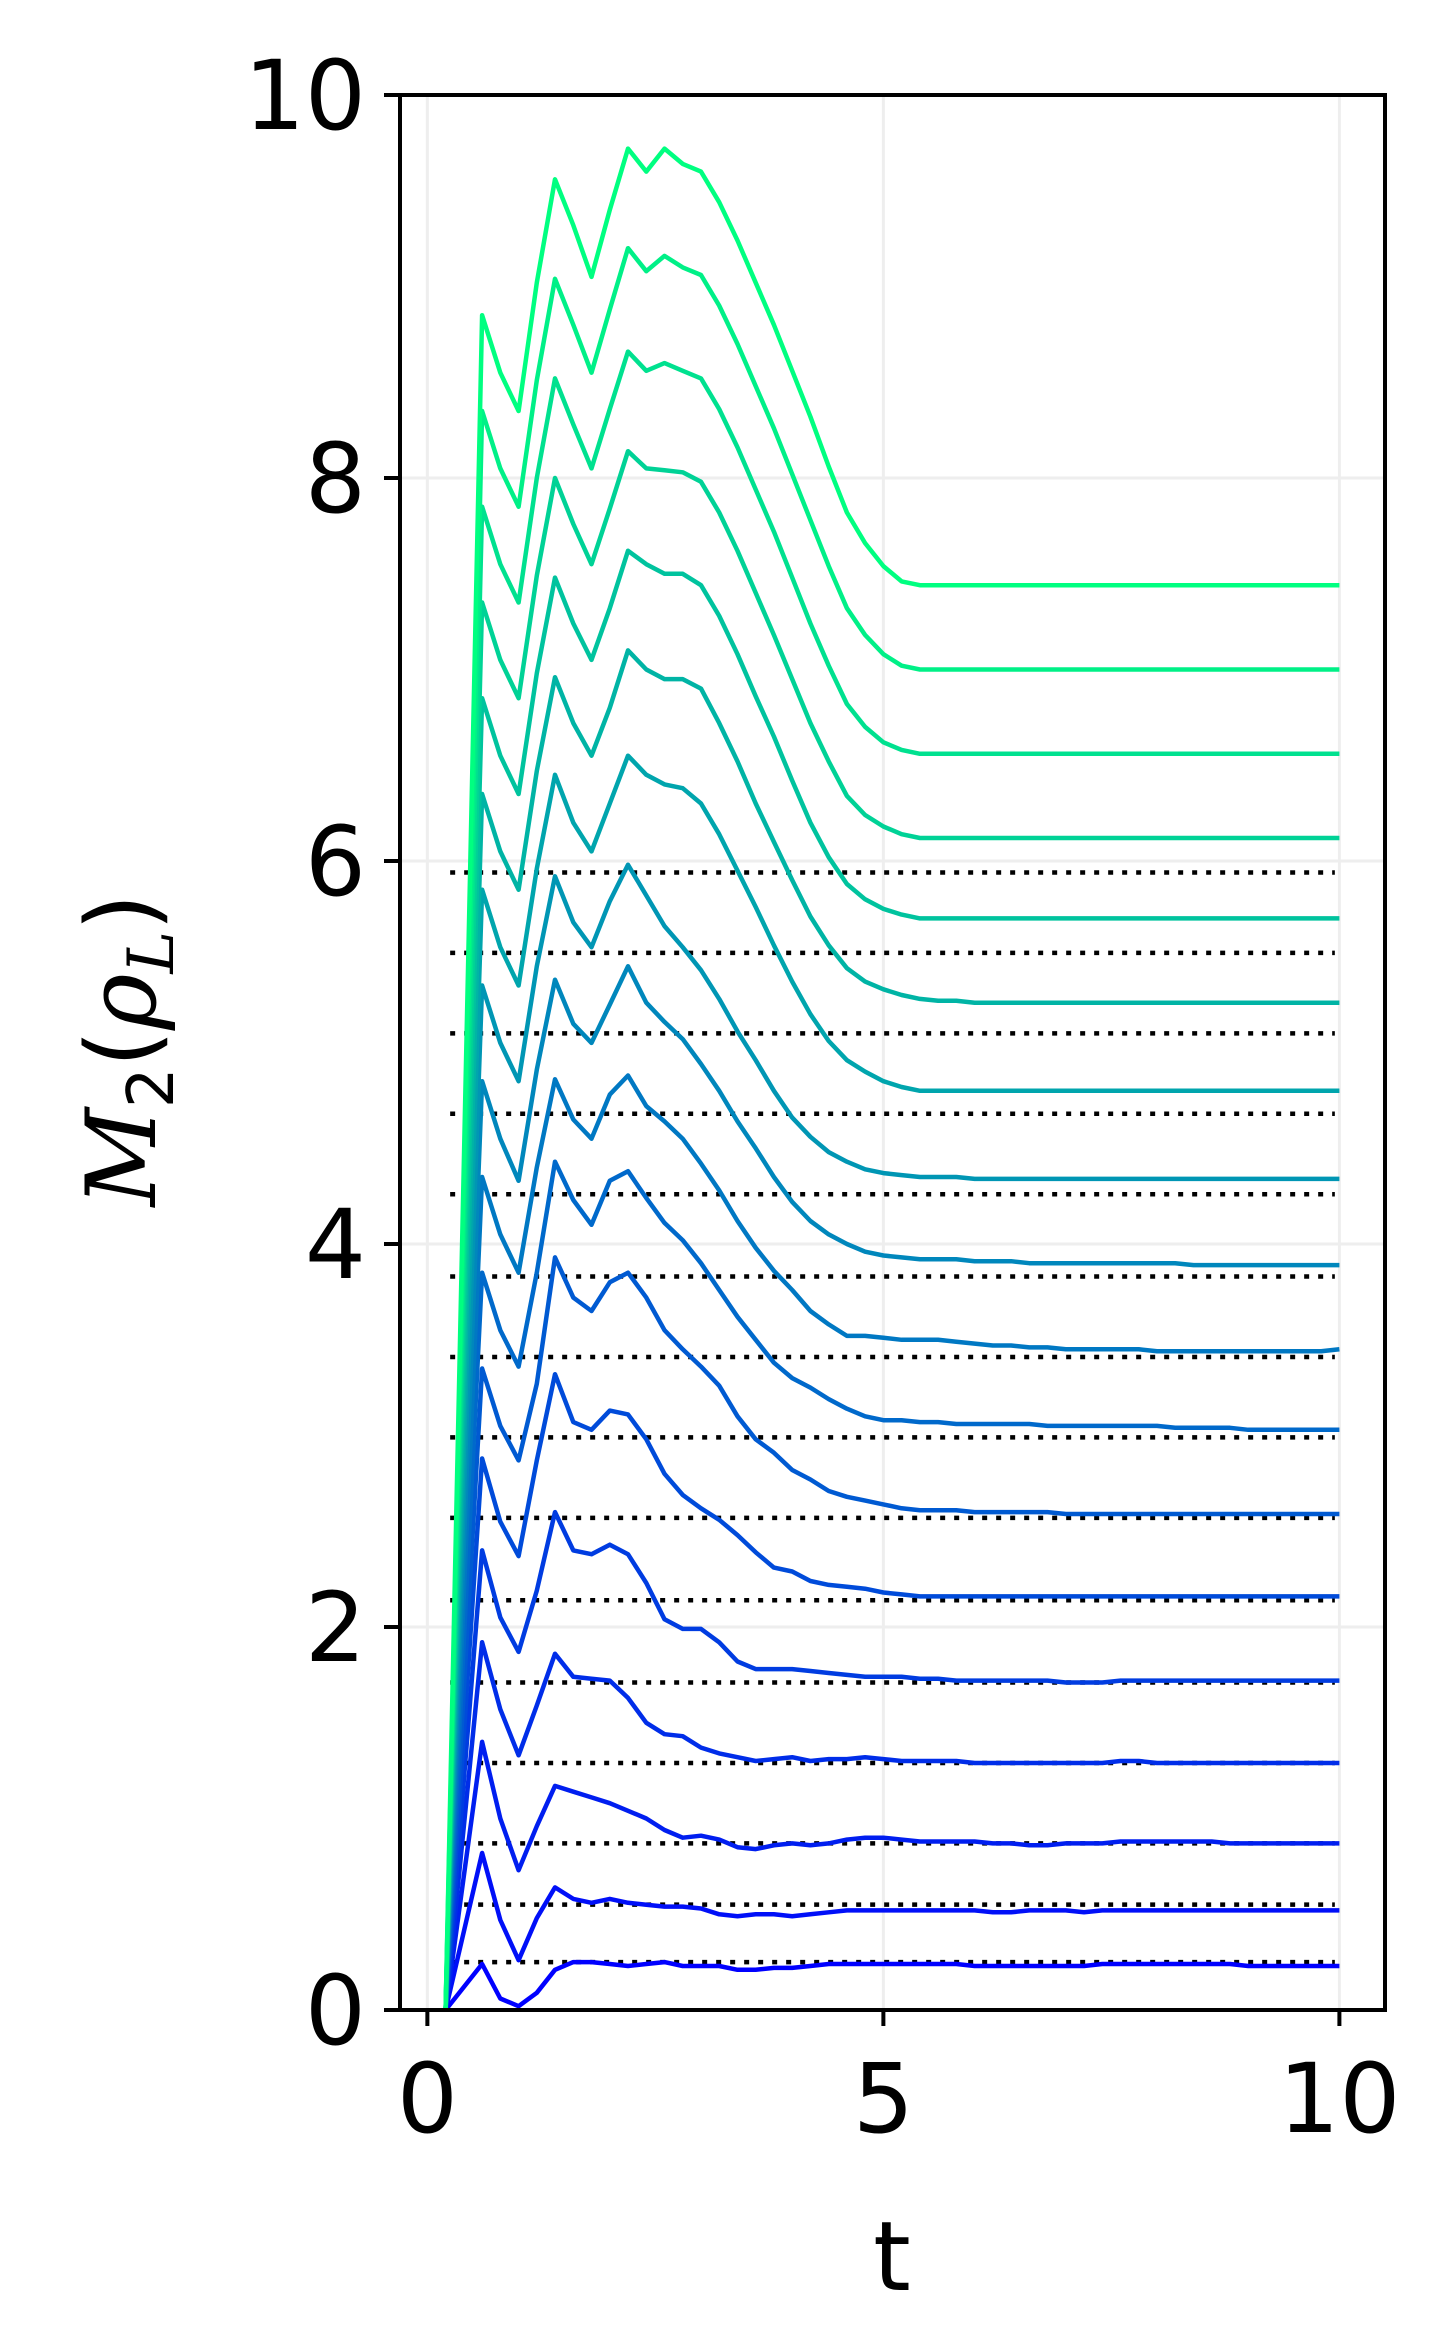 The image size is (1449, 2341). Describe the element at coordinates (1339, 2099) in the screenshot. I see `x-tick-label: 10` at that location.